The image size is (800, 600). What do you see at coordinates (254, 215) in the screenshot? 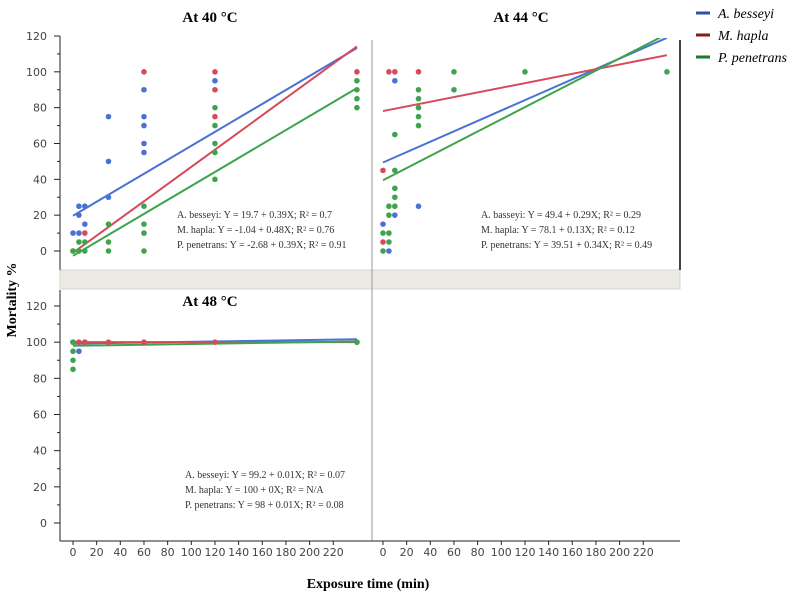
I see `equation: A. besseyi: Y = 19.7 + 0.39X; R² = 0.7` at bounding box center [254, 215].